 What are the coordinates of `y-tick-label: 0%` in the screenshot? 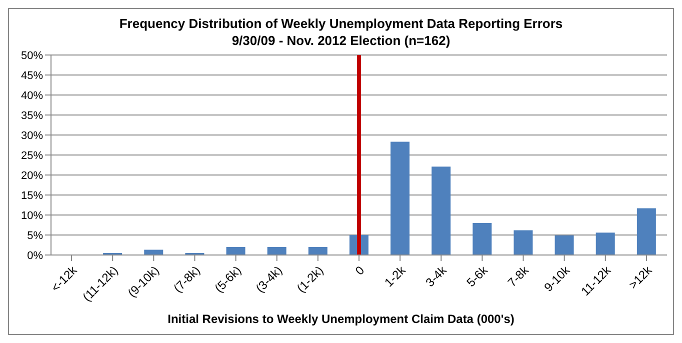 It's located at (35, 256).